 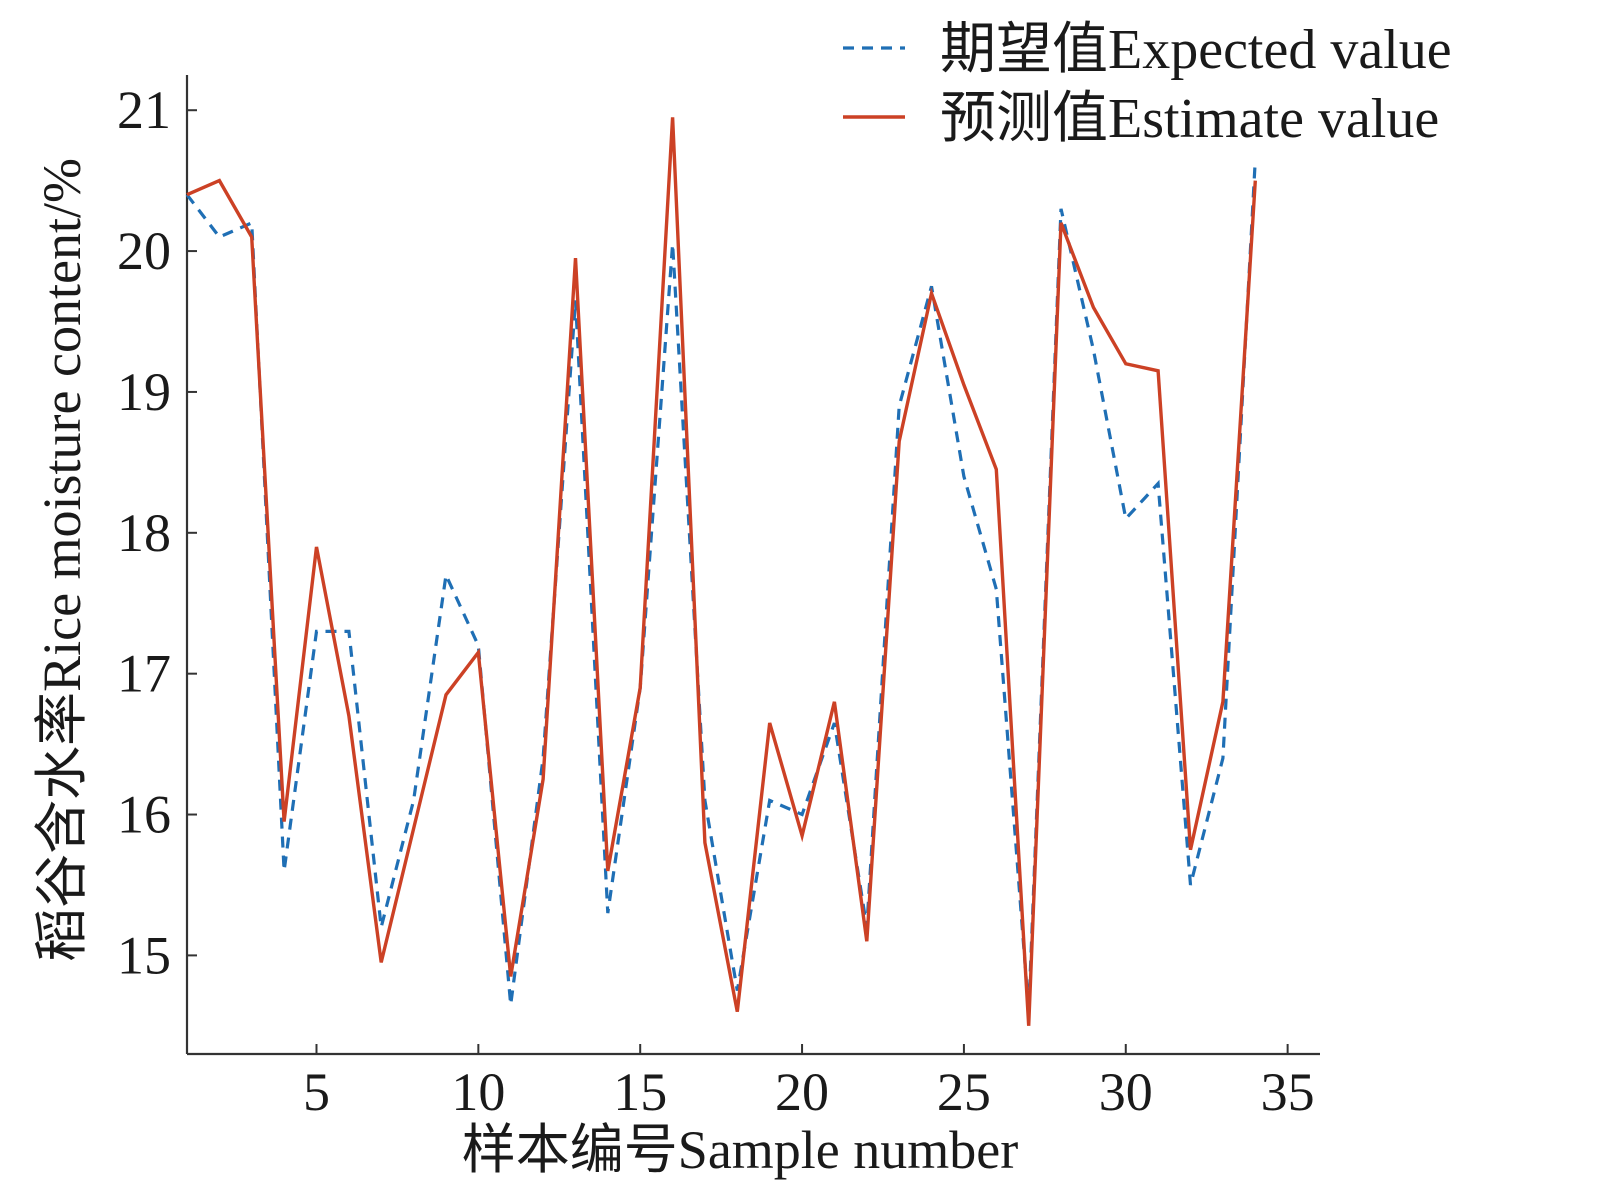 I want to click on y-tick-label: 15, so click(x=144, y=955).